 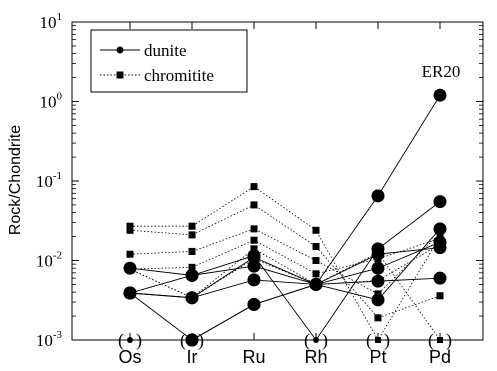 What do you see at coordinates (120, 50) in the screenshot?
I see `legend-marker-dunite` at bounding box center [120, 50].